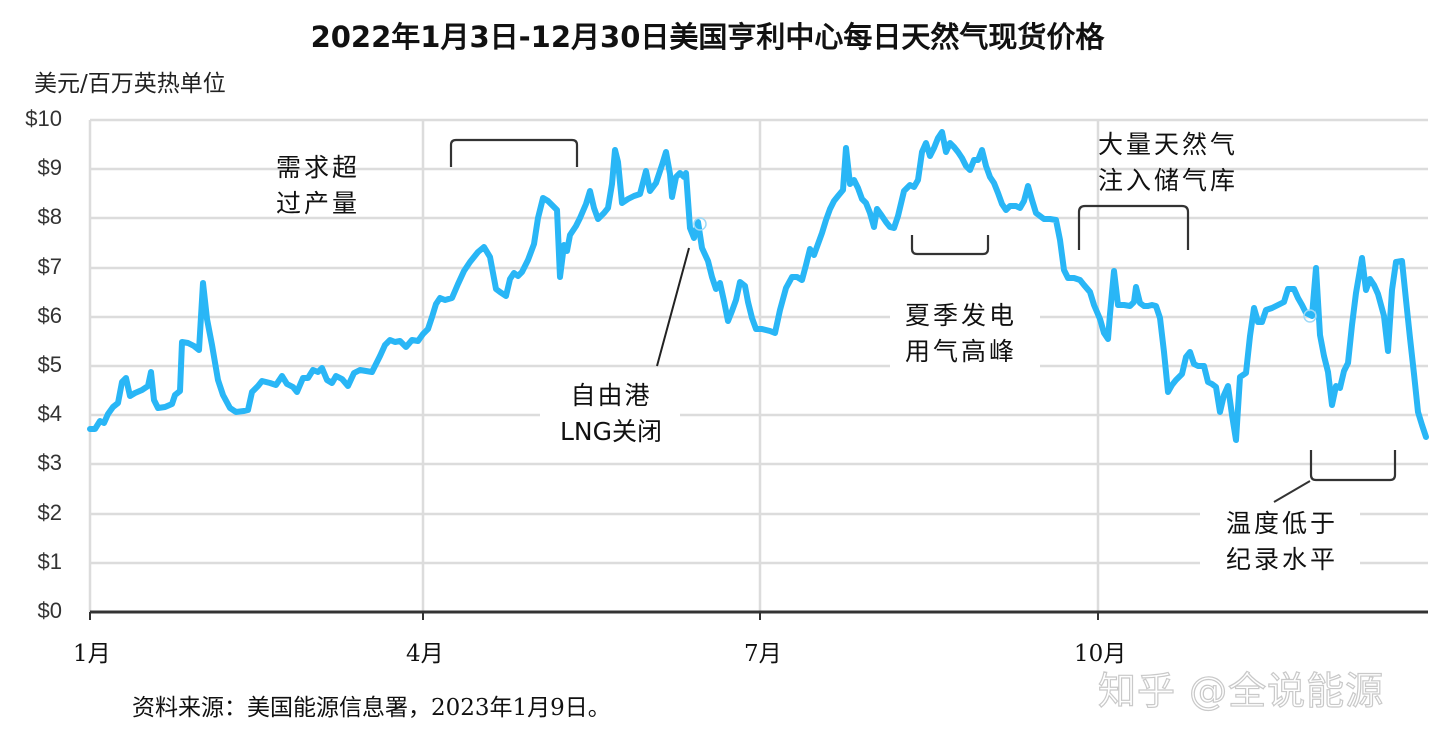  What do you see at coordinates (514, 152) in the screenshot?
I see `bracket-demand` at bounding box center [514, 152].